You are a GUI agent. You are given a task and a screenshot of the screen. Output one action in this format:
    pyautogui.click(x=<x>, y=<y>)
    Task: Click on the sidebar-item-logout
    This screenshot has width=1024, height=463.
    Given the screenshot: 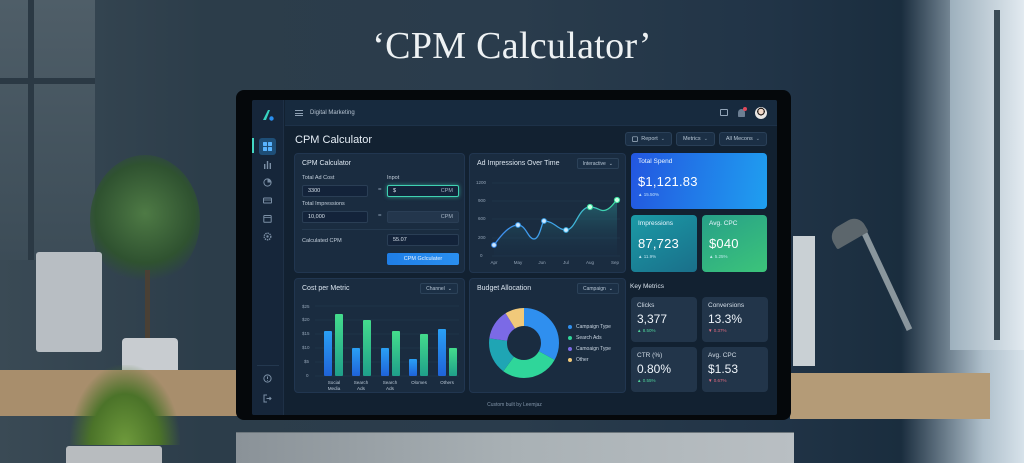 What is the action you would take?
    pyautogui.click(x=267, y=398)
    